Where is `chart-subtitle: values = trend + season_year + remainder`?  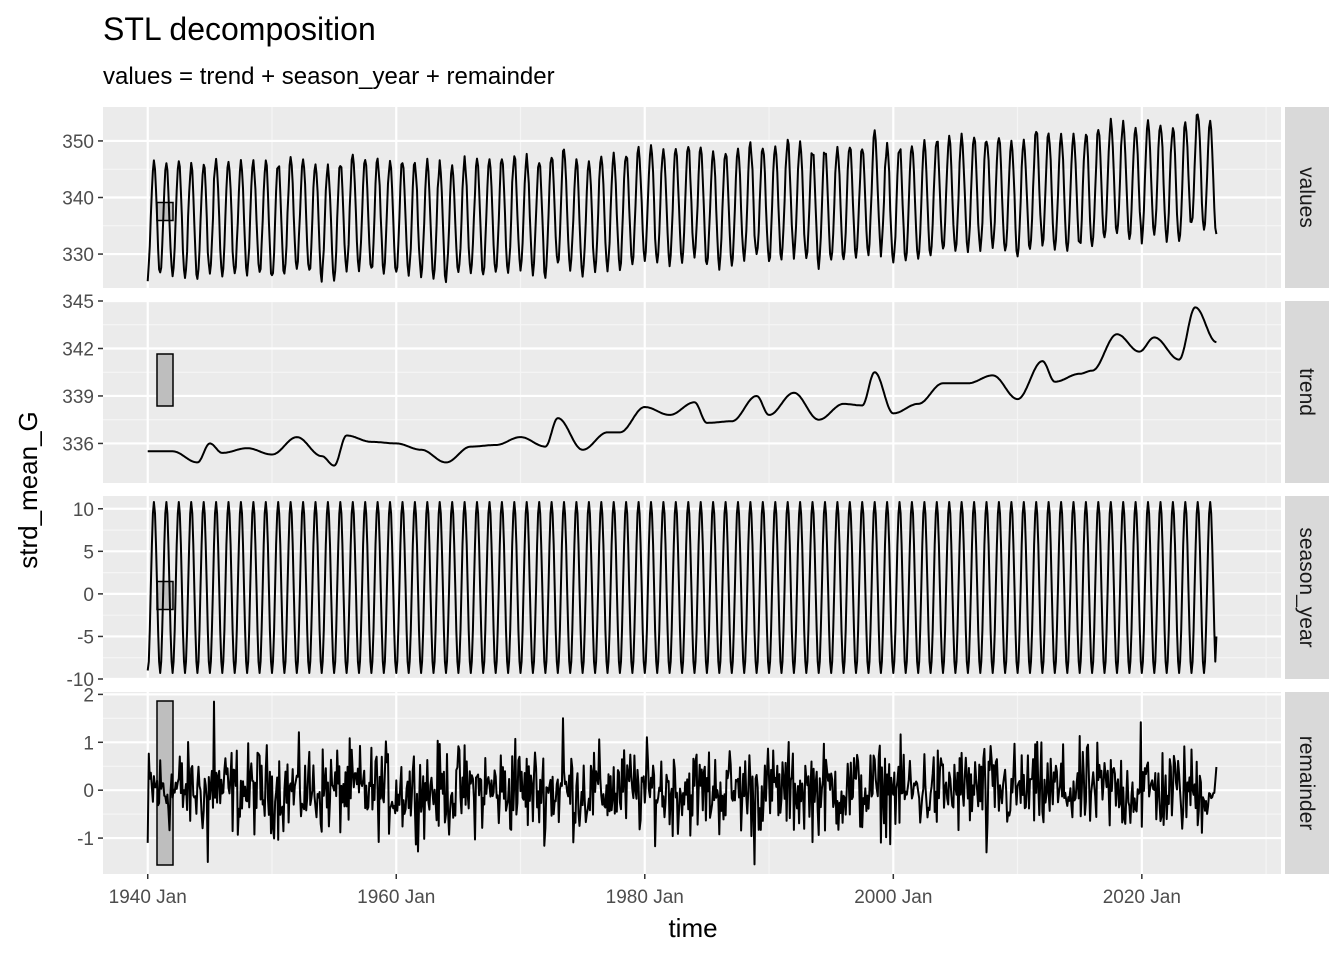
chart-subtitle: values = trend + season_year + remainder is located at coordinates (329, 76).